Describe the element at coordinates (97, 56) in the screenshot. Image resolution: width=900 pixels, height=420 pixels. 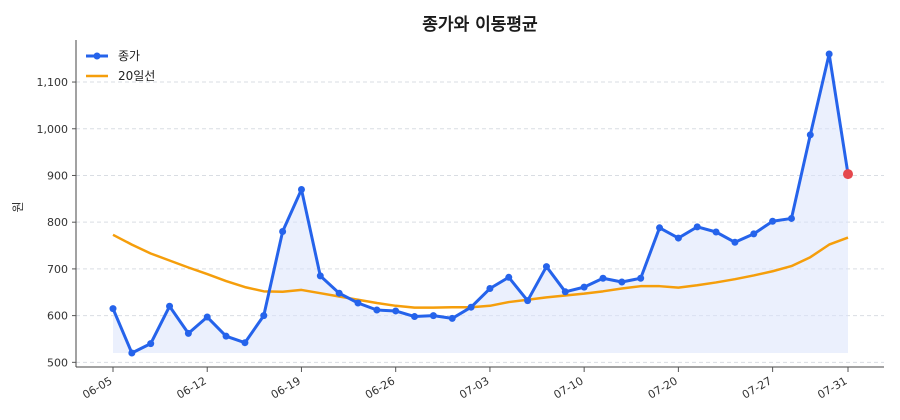
I see `legend-close-marker` at that location.